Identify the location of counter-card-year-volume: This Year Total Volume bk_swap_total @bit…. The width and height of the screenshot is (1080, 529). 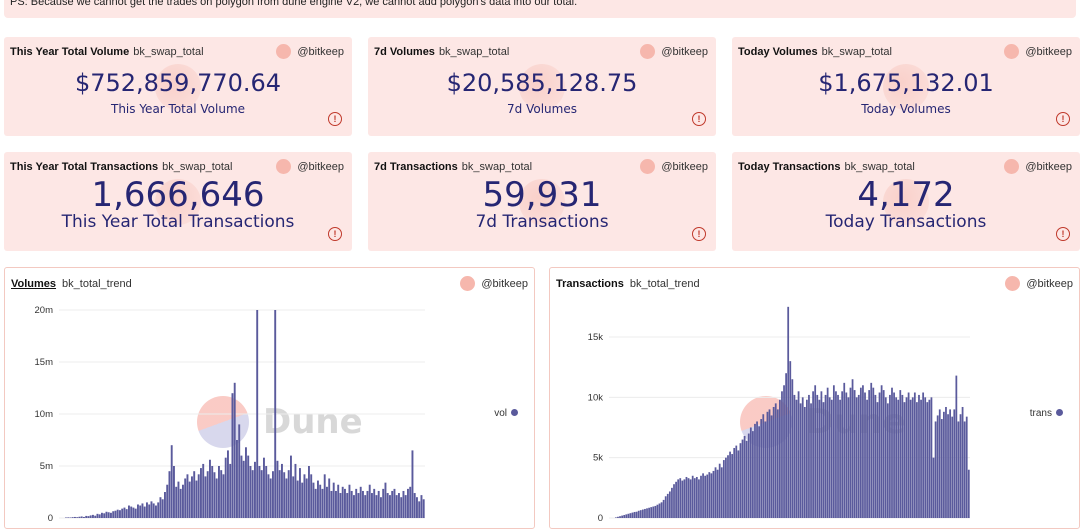
(178, 86).